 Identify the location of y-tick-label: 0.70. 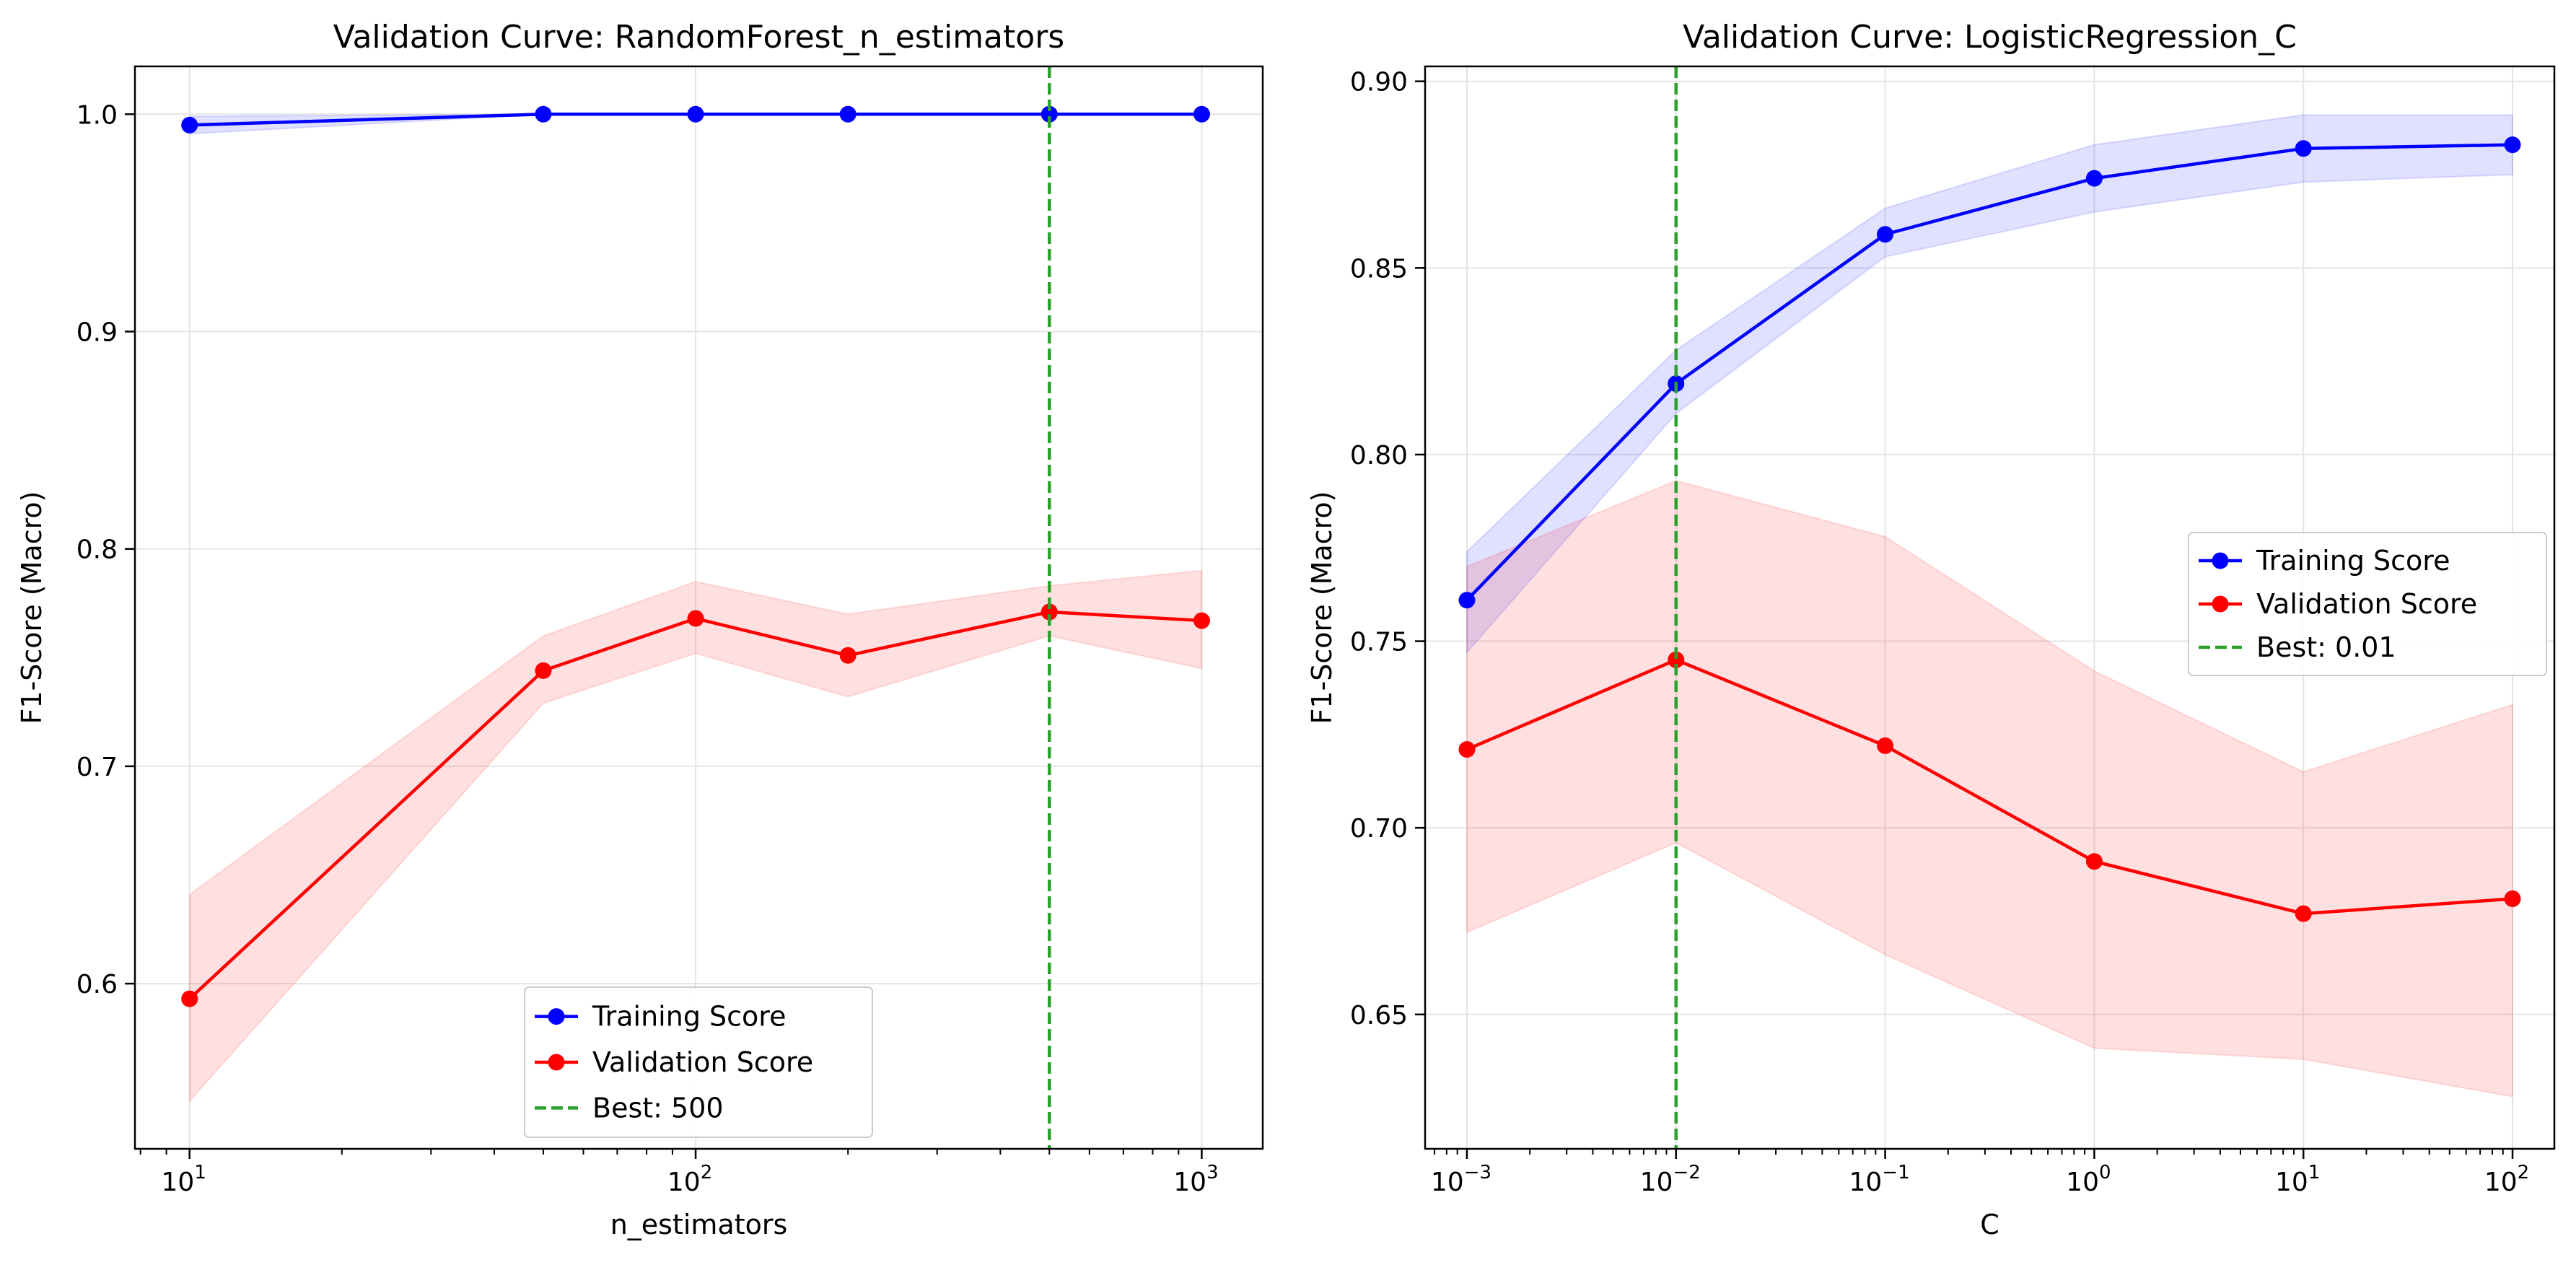
(1379, 829).